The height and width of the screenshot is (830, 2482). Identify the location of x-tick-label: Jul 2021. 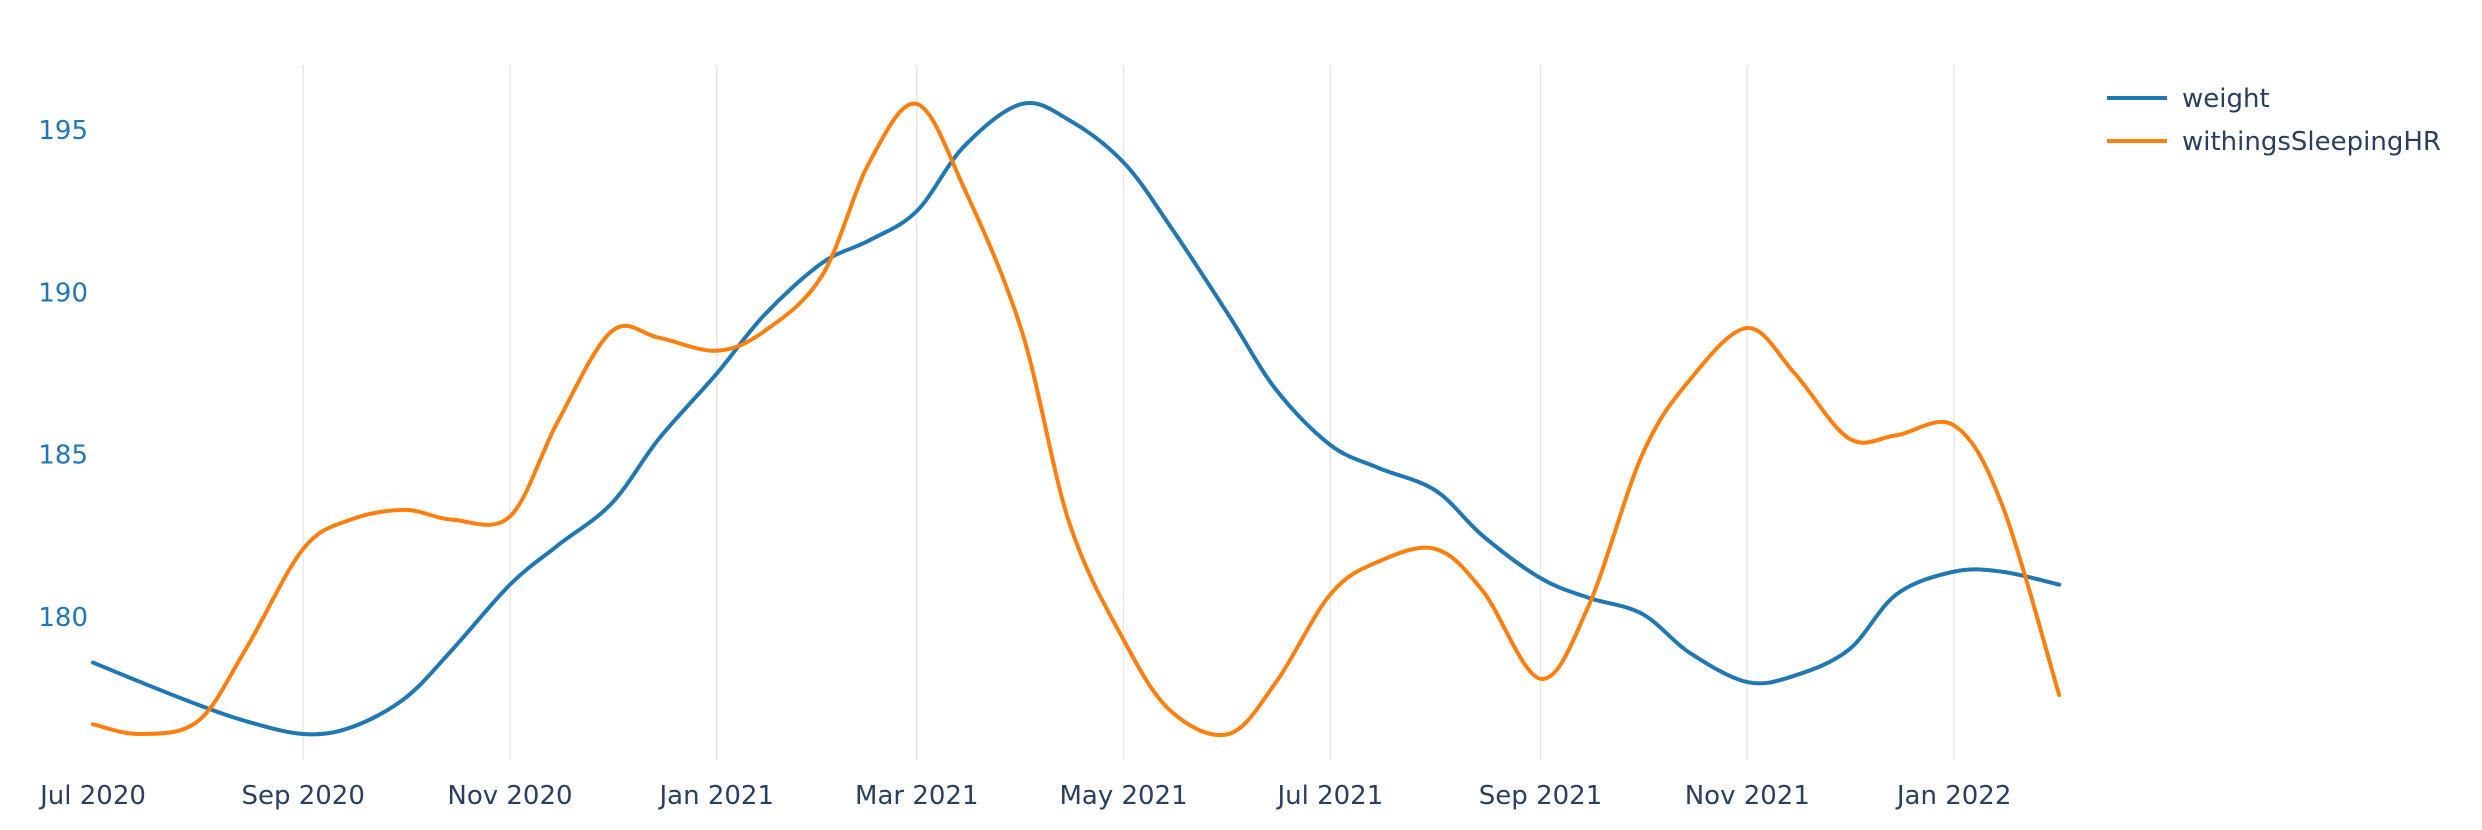
(1329, 796).